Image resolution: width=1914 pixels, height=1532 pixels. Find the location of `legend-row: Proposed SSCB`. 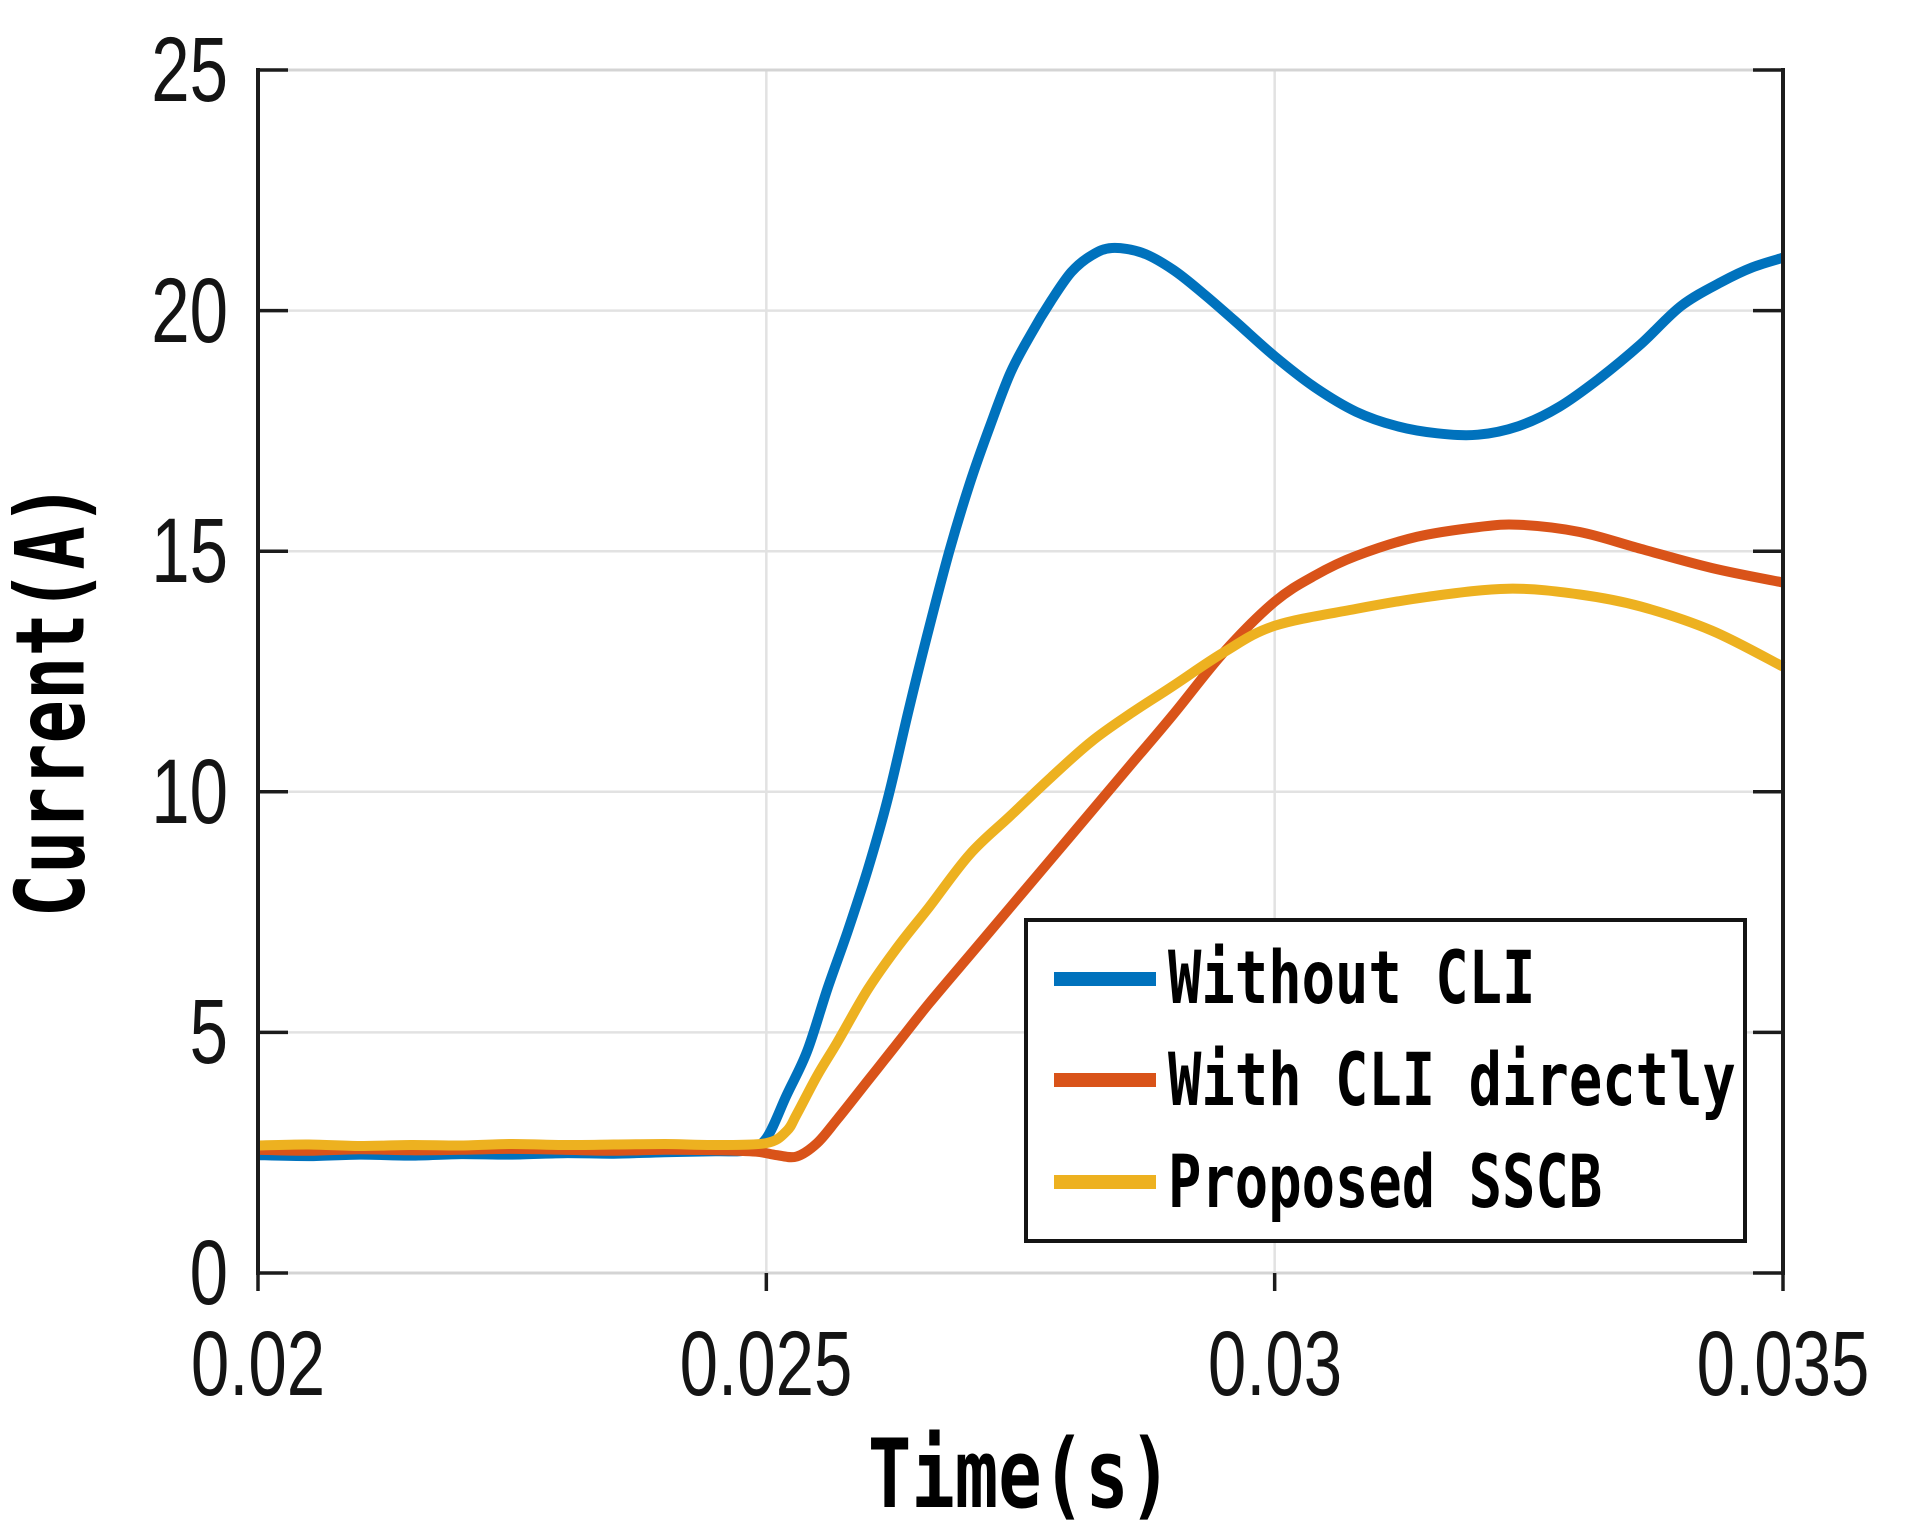

legend-row: Proposed SSCB is located at coordinates (1385, 1182).